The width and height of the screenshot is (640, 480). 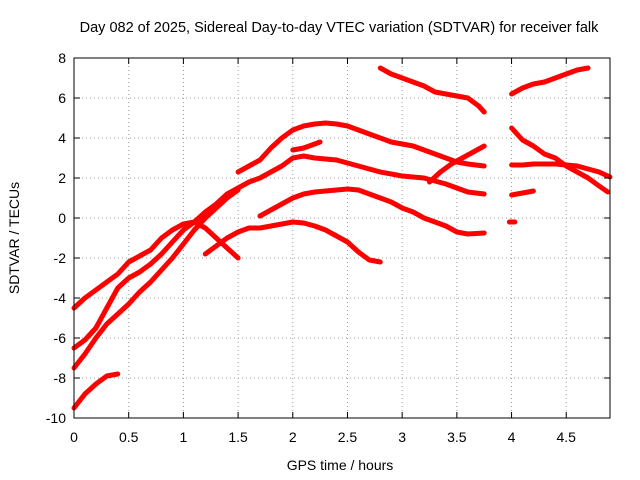 I want to click on series-arc-g, so click(x=372, y=211).